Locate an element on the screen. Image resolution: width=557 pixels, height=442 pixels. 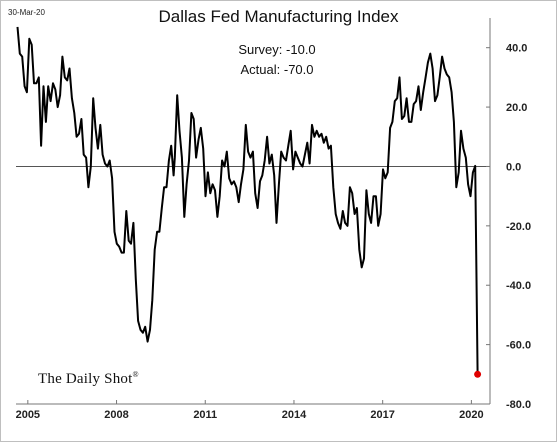
actual-annotation: Actual: -70.0 is located at coordinates (277, 69).